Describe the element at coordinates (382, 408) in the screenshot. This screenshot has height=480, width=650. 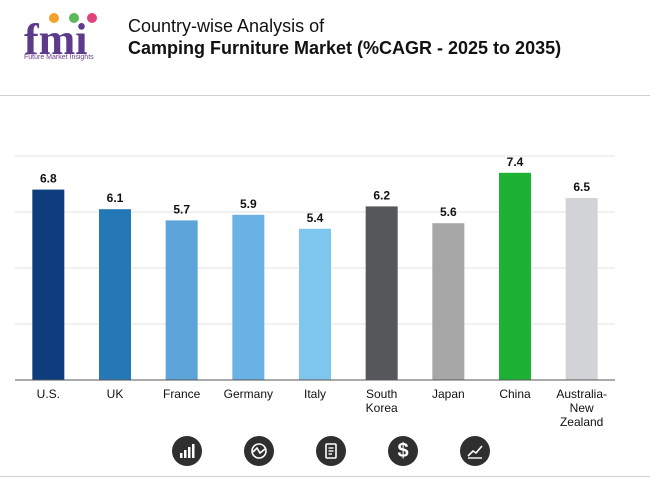
I see `category-label: Korea` at that location.